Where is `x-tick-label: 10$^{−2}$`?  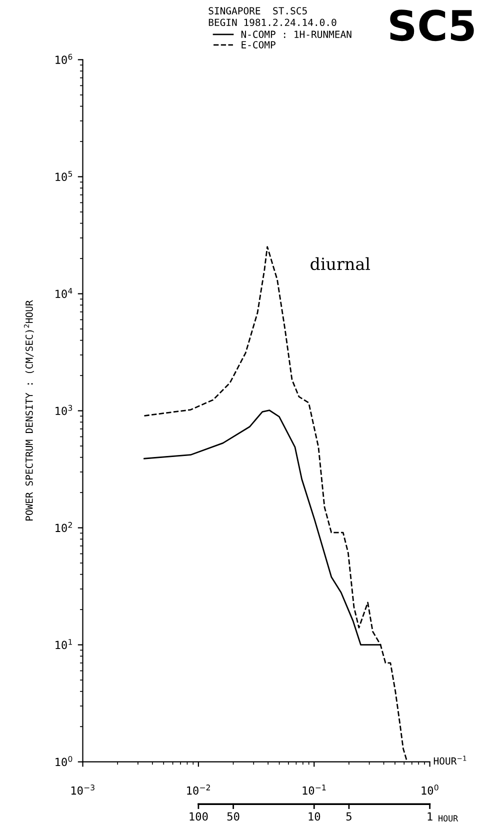
x-tick-label: 10$^{−2}$ is located at coordinates (198, 789).